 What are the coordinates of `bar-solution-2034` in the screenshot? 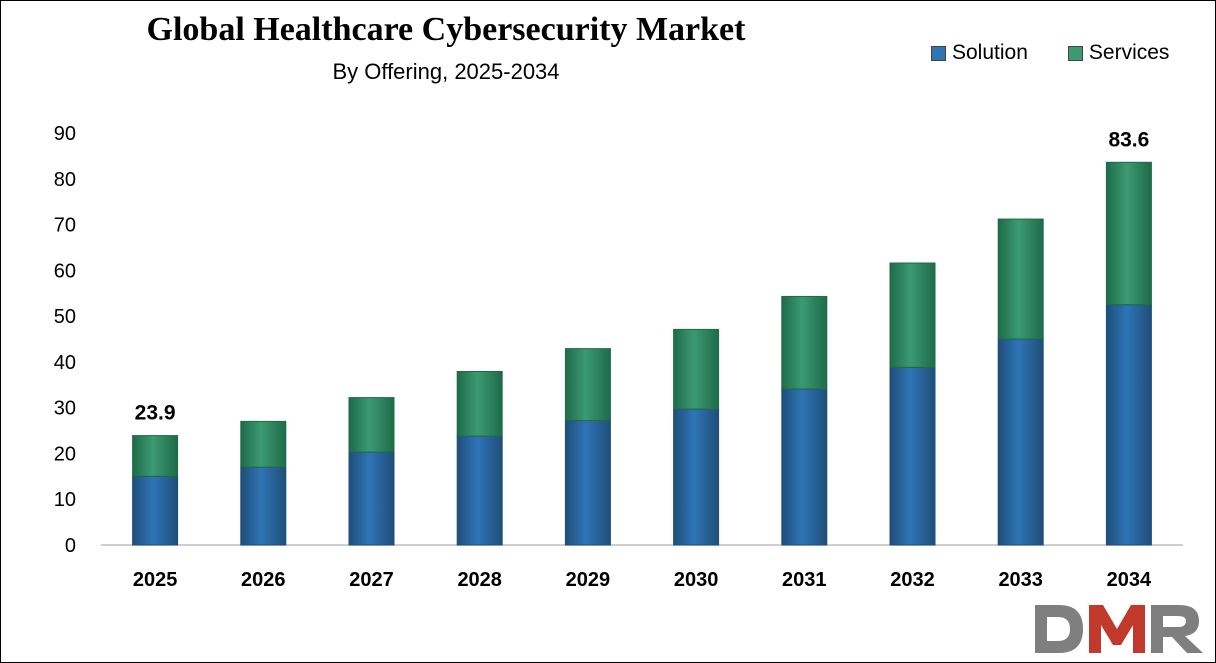 It's located at (1128, 425).